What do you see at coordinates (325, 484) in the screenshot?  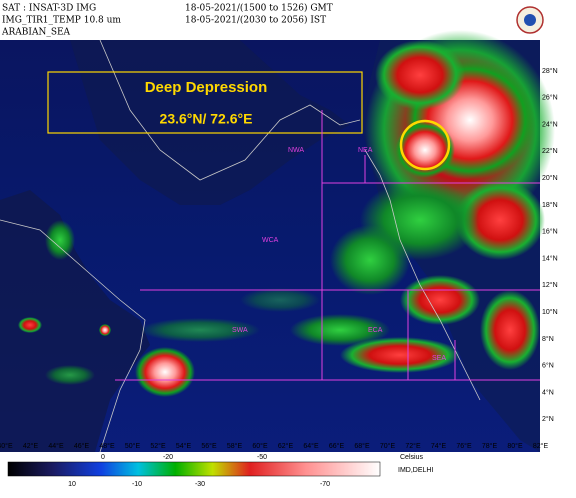 I see `colorbar-label: -70` at bounding box center [325, 484].